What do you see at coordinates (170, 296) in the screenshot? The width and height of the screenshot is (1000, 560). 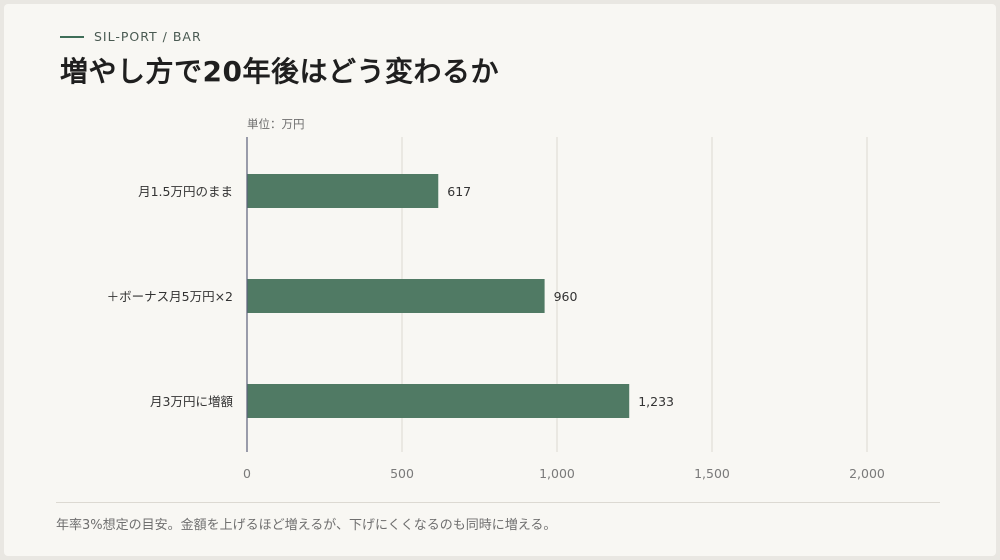 I see `category-label: ＋ボーナス月5万円×2` at bounding box center [170, 296].